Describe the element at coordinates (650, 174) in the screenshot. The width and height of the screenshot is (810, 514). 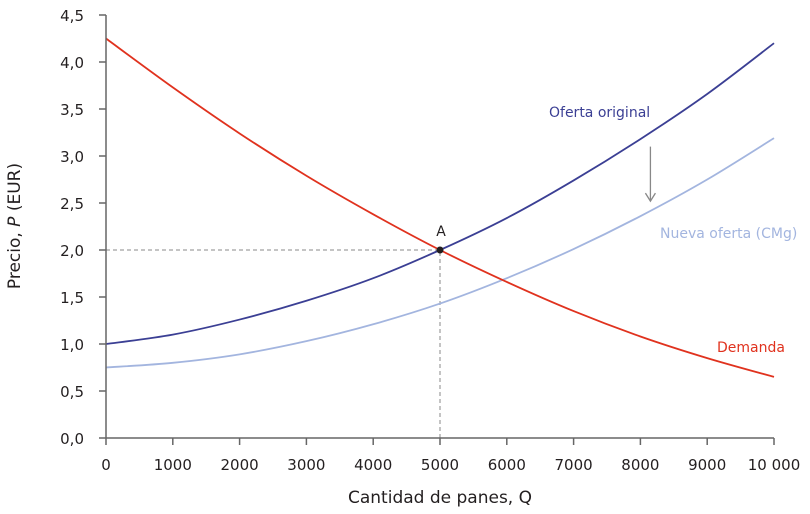
I see `shift-arrow-icon` at that location.